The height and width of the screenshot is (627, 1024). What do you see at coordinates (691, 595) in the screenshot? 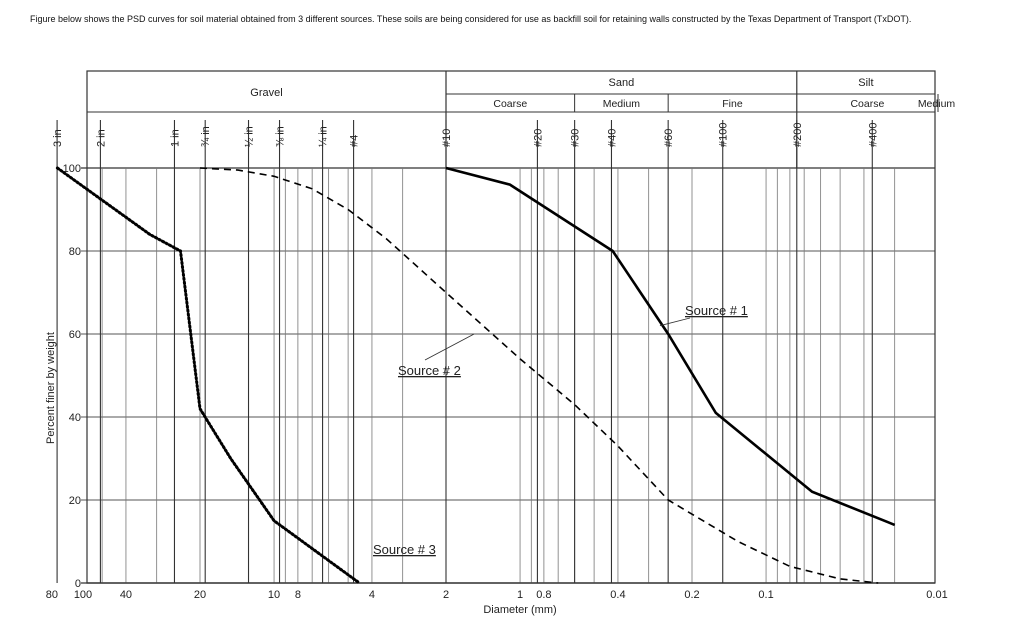
I see `x-tick-label: 0.2` at bounding box center [691, 595].